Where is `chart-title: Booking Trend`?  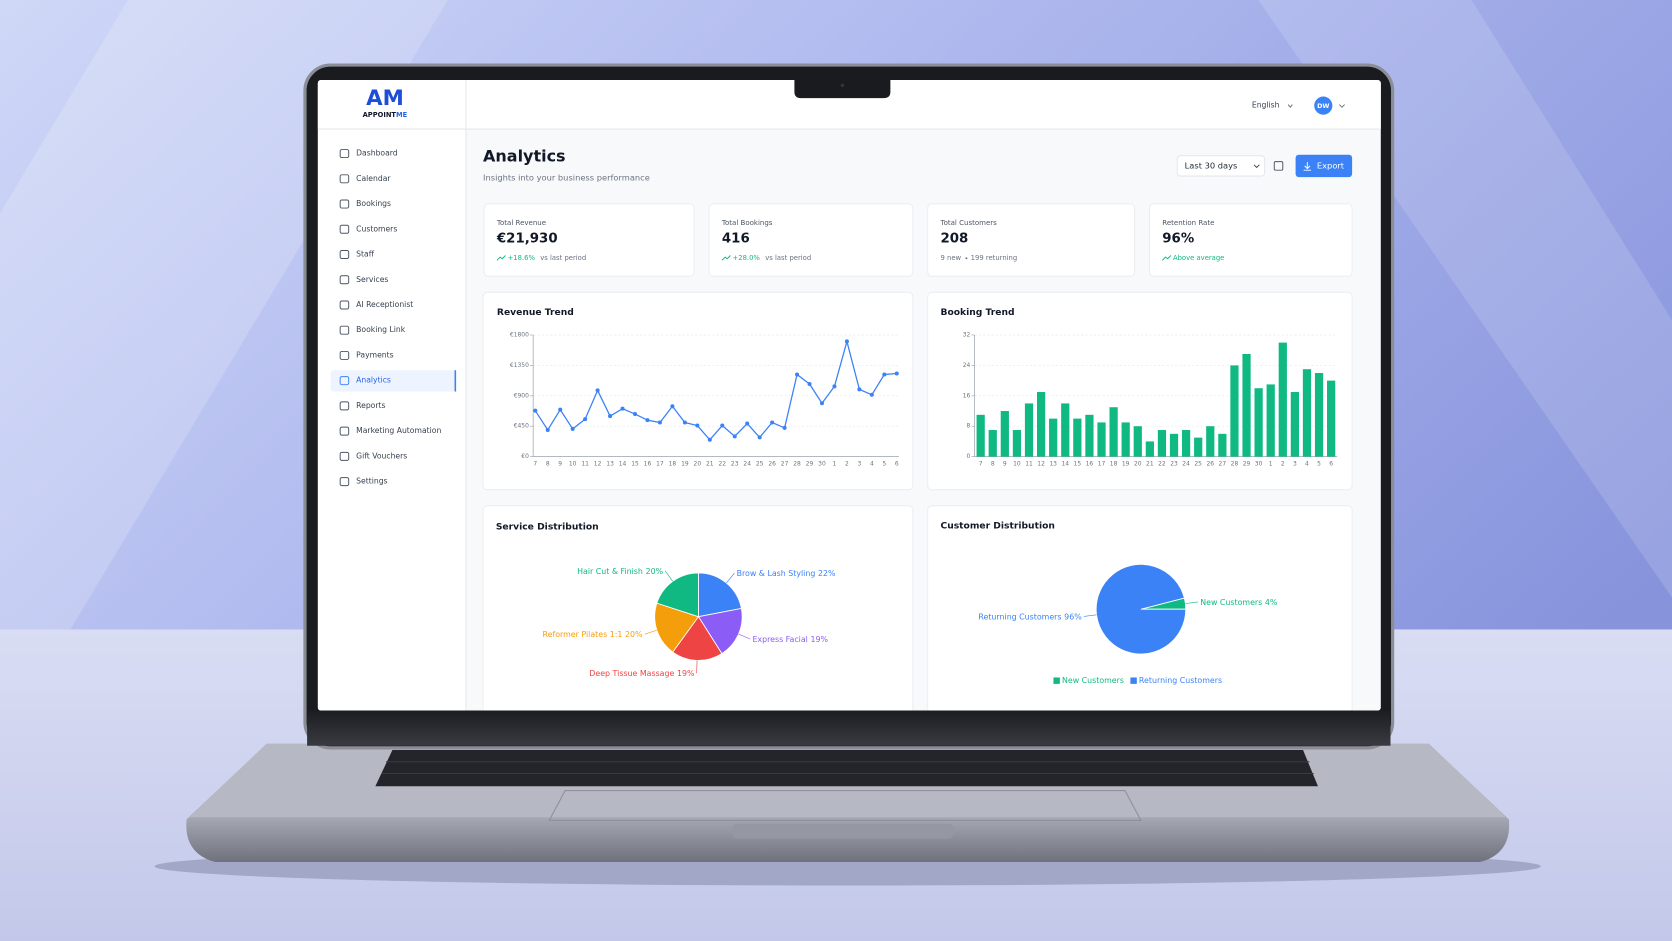 chart-title: Booking Trend is located at coordinates (978, 312).